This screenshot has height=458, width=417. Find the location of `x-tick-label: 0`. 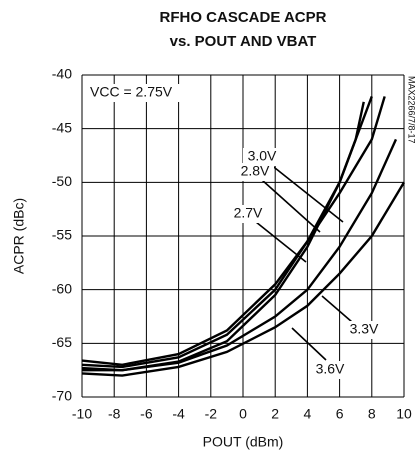

x-tick-label: 0 is located at coordinates (243, 414).